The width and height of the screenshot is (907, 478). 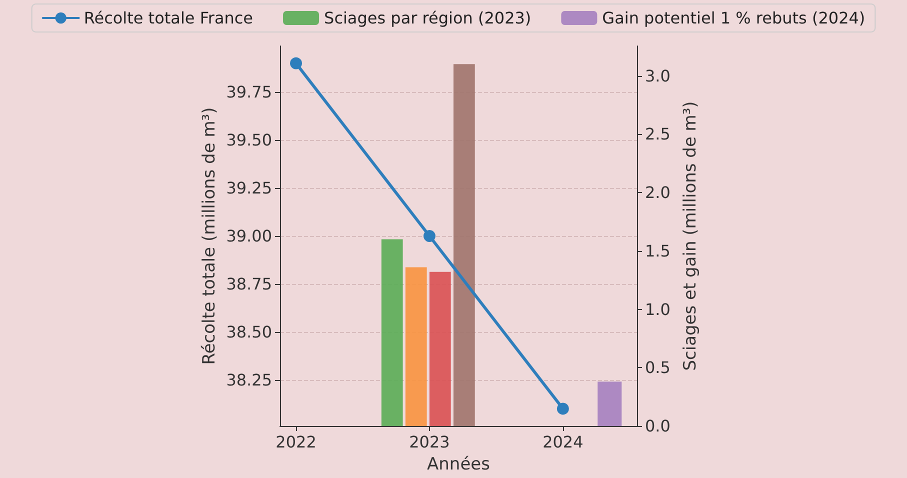 What do you see at coordinates (249, 140) in the screenshot?
I see `y-tick-label: 39.50` at bounding box center [249, 140].